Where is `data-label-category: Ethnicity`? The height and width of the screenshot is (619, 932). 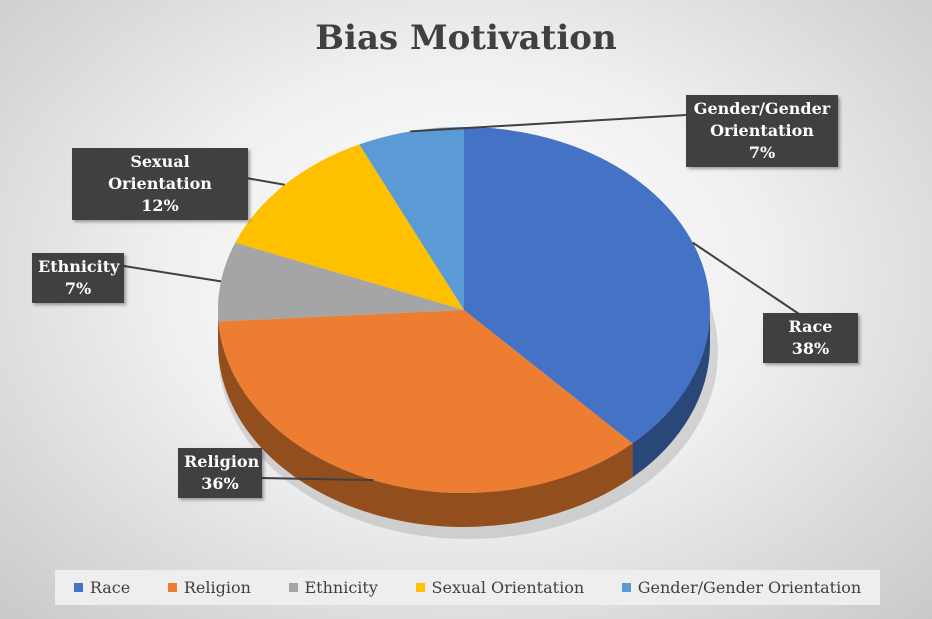 data-label-category: Ethnicity is located at coordinates (79, 266).